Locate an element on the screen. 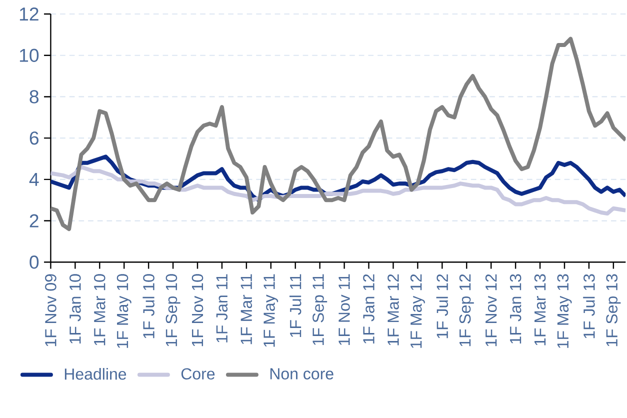 Image resolution: width=627 pixels, height=418 pixels. x-tick-label: 1F Jan 13 is located at coordinates (516, 309).